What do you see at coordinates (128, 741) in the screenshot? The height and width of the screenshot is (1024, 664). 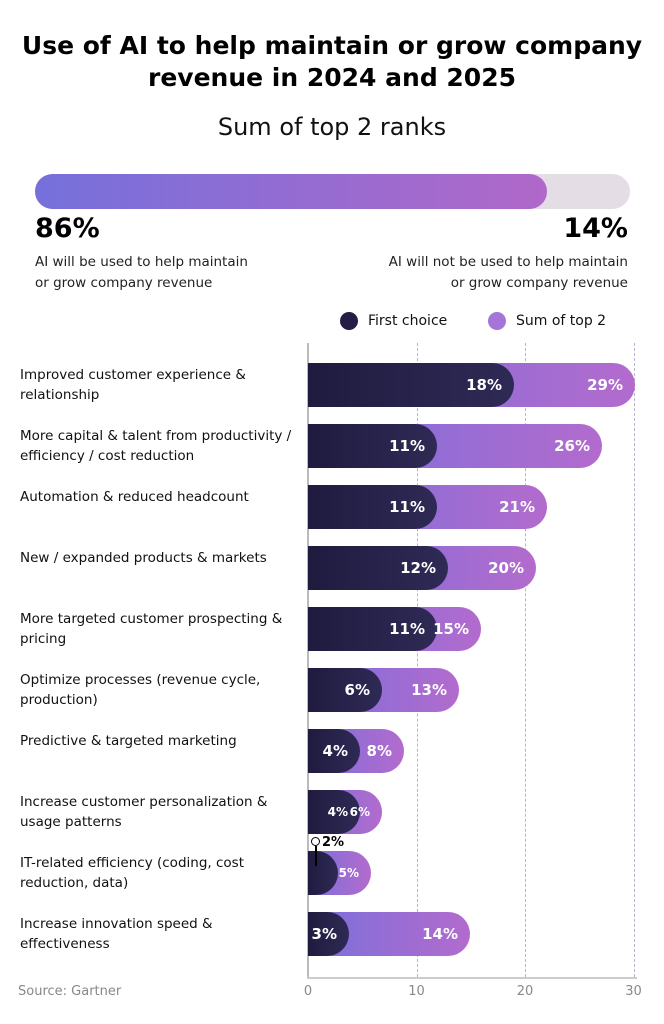 I see `category-label: Predictive & targeted marketing` at bounding box center [128, 741].